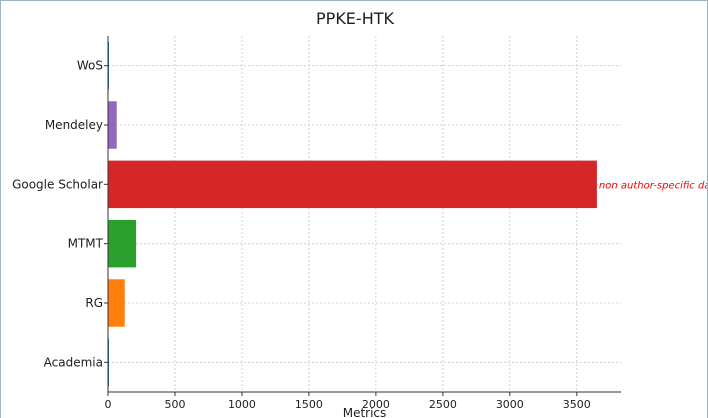 The image size is (708, 418). What do you see at coordinates (108, 404) in the screenshot?
I see `x-tick-label: 0` at bounding box center [108, 404].